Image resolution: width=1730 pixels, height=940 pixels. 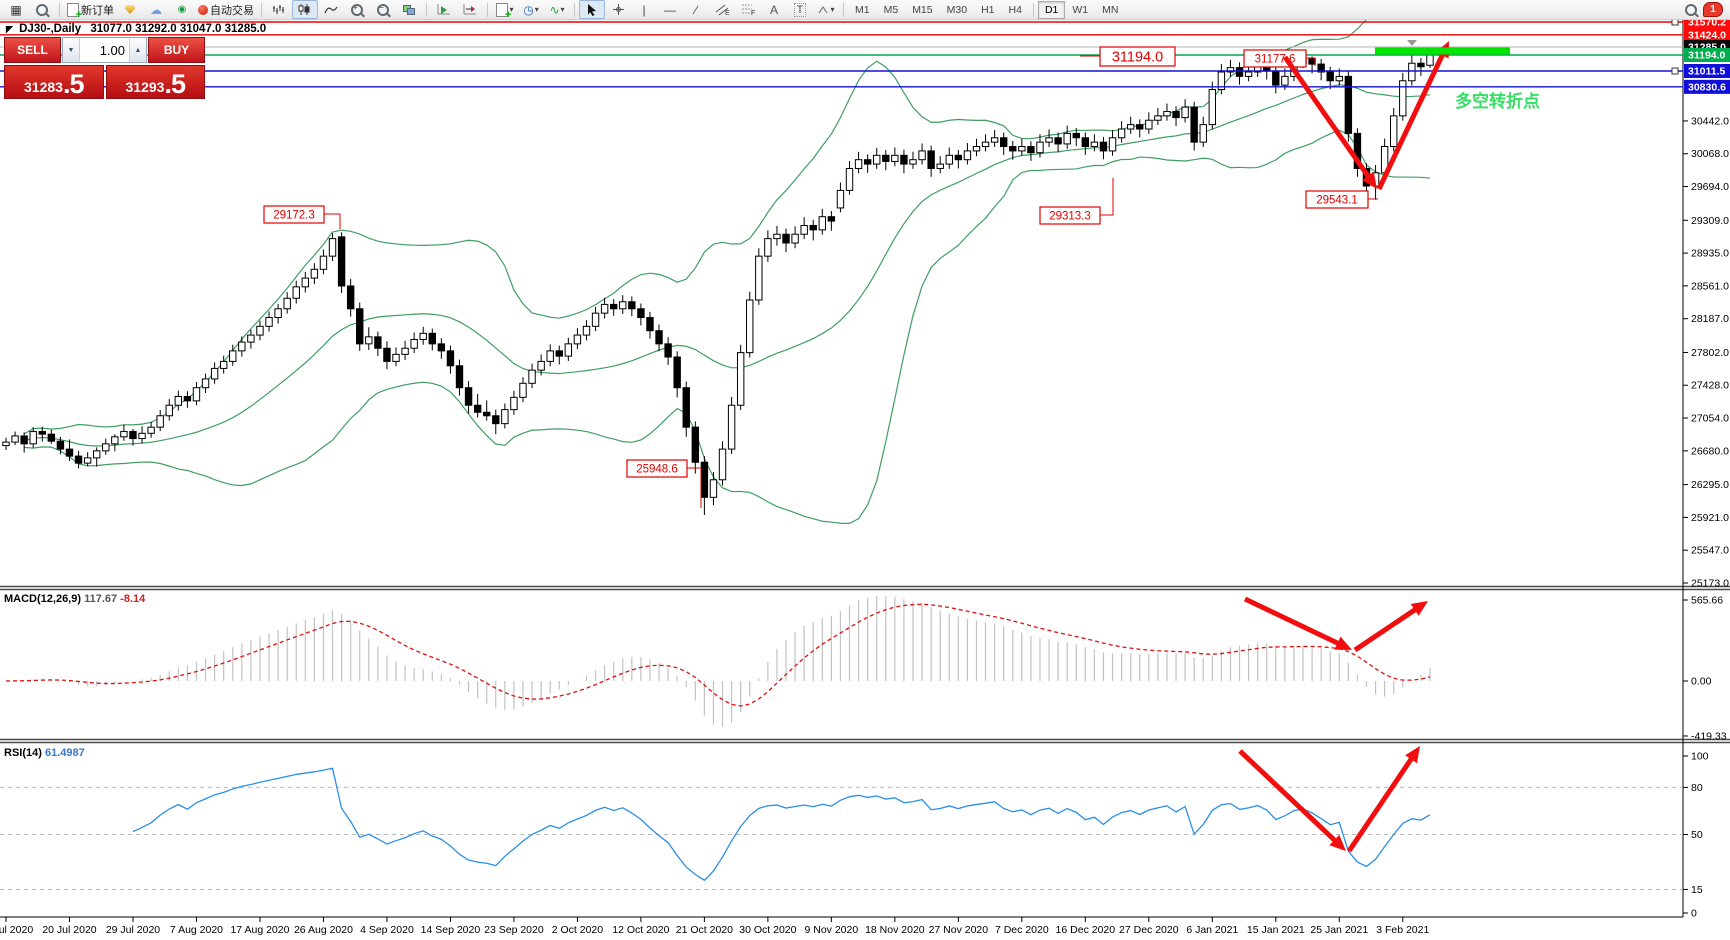 I want to click on zoom-in-icon: +, so click(x=357, y=9).